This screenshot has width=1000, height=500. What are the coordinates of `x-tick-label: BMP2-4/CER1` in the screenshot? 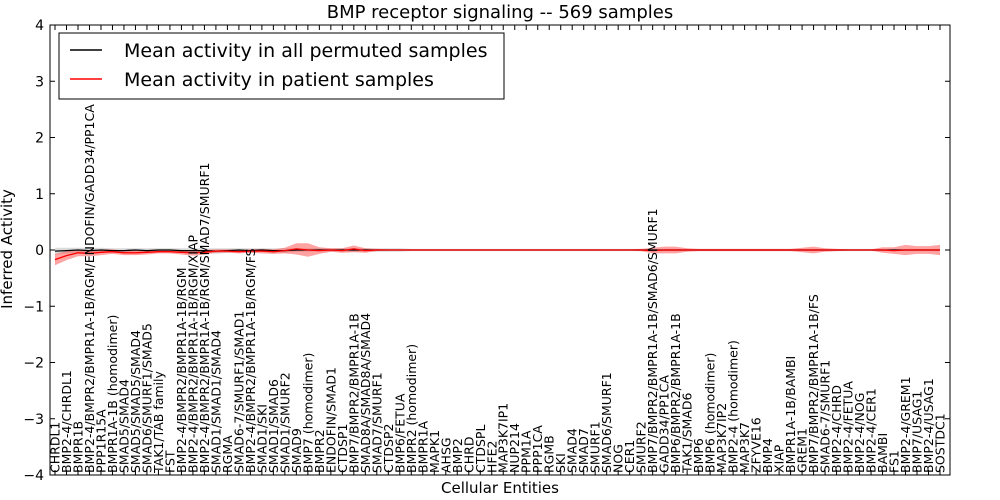 It's located at (871, 430).